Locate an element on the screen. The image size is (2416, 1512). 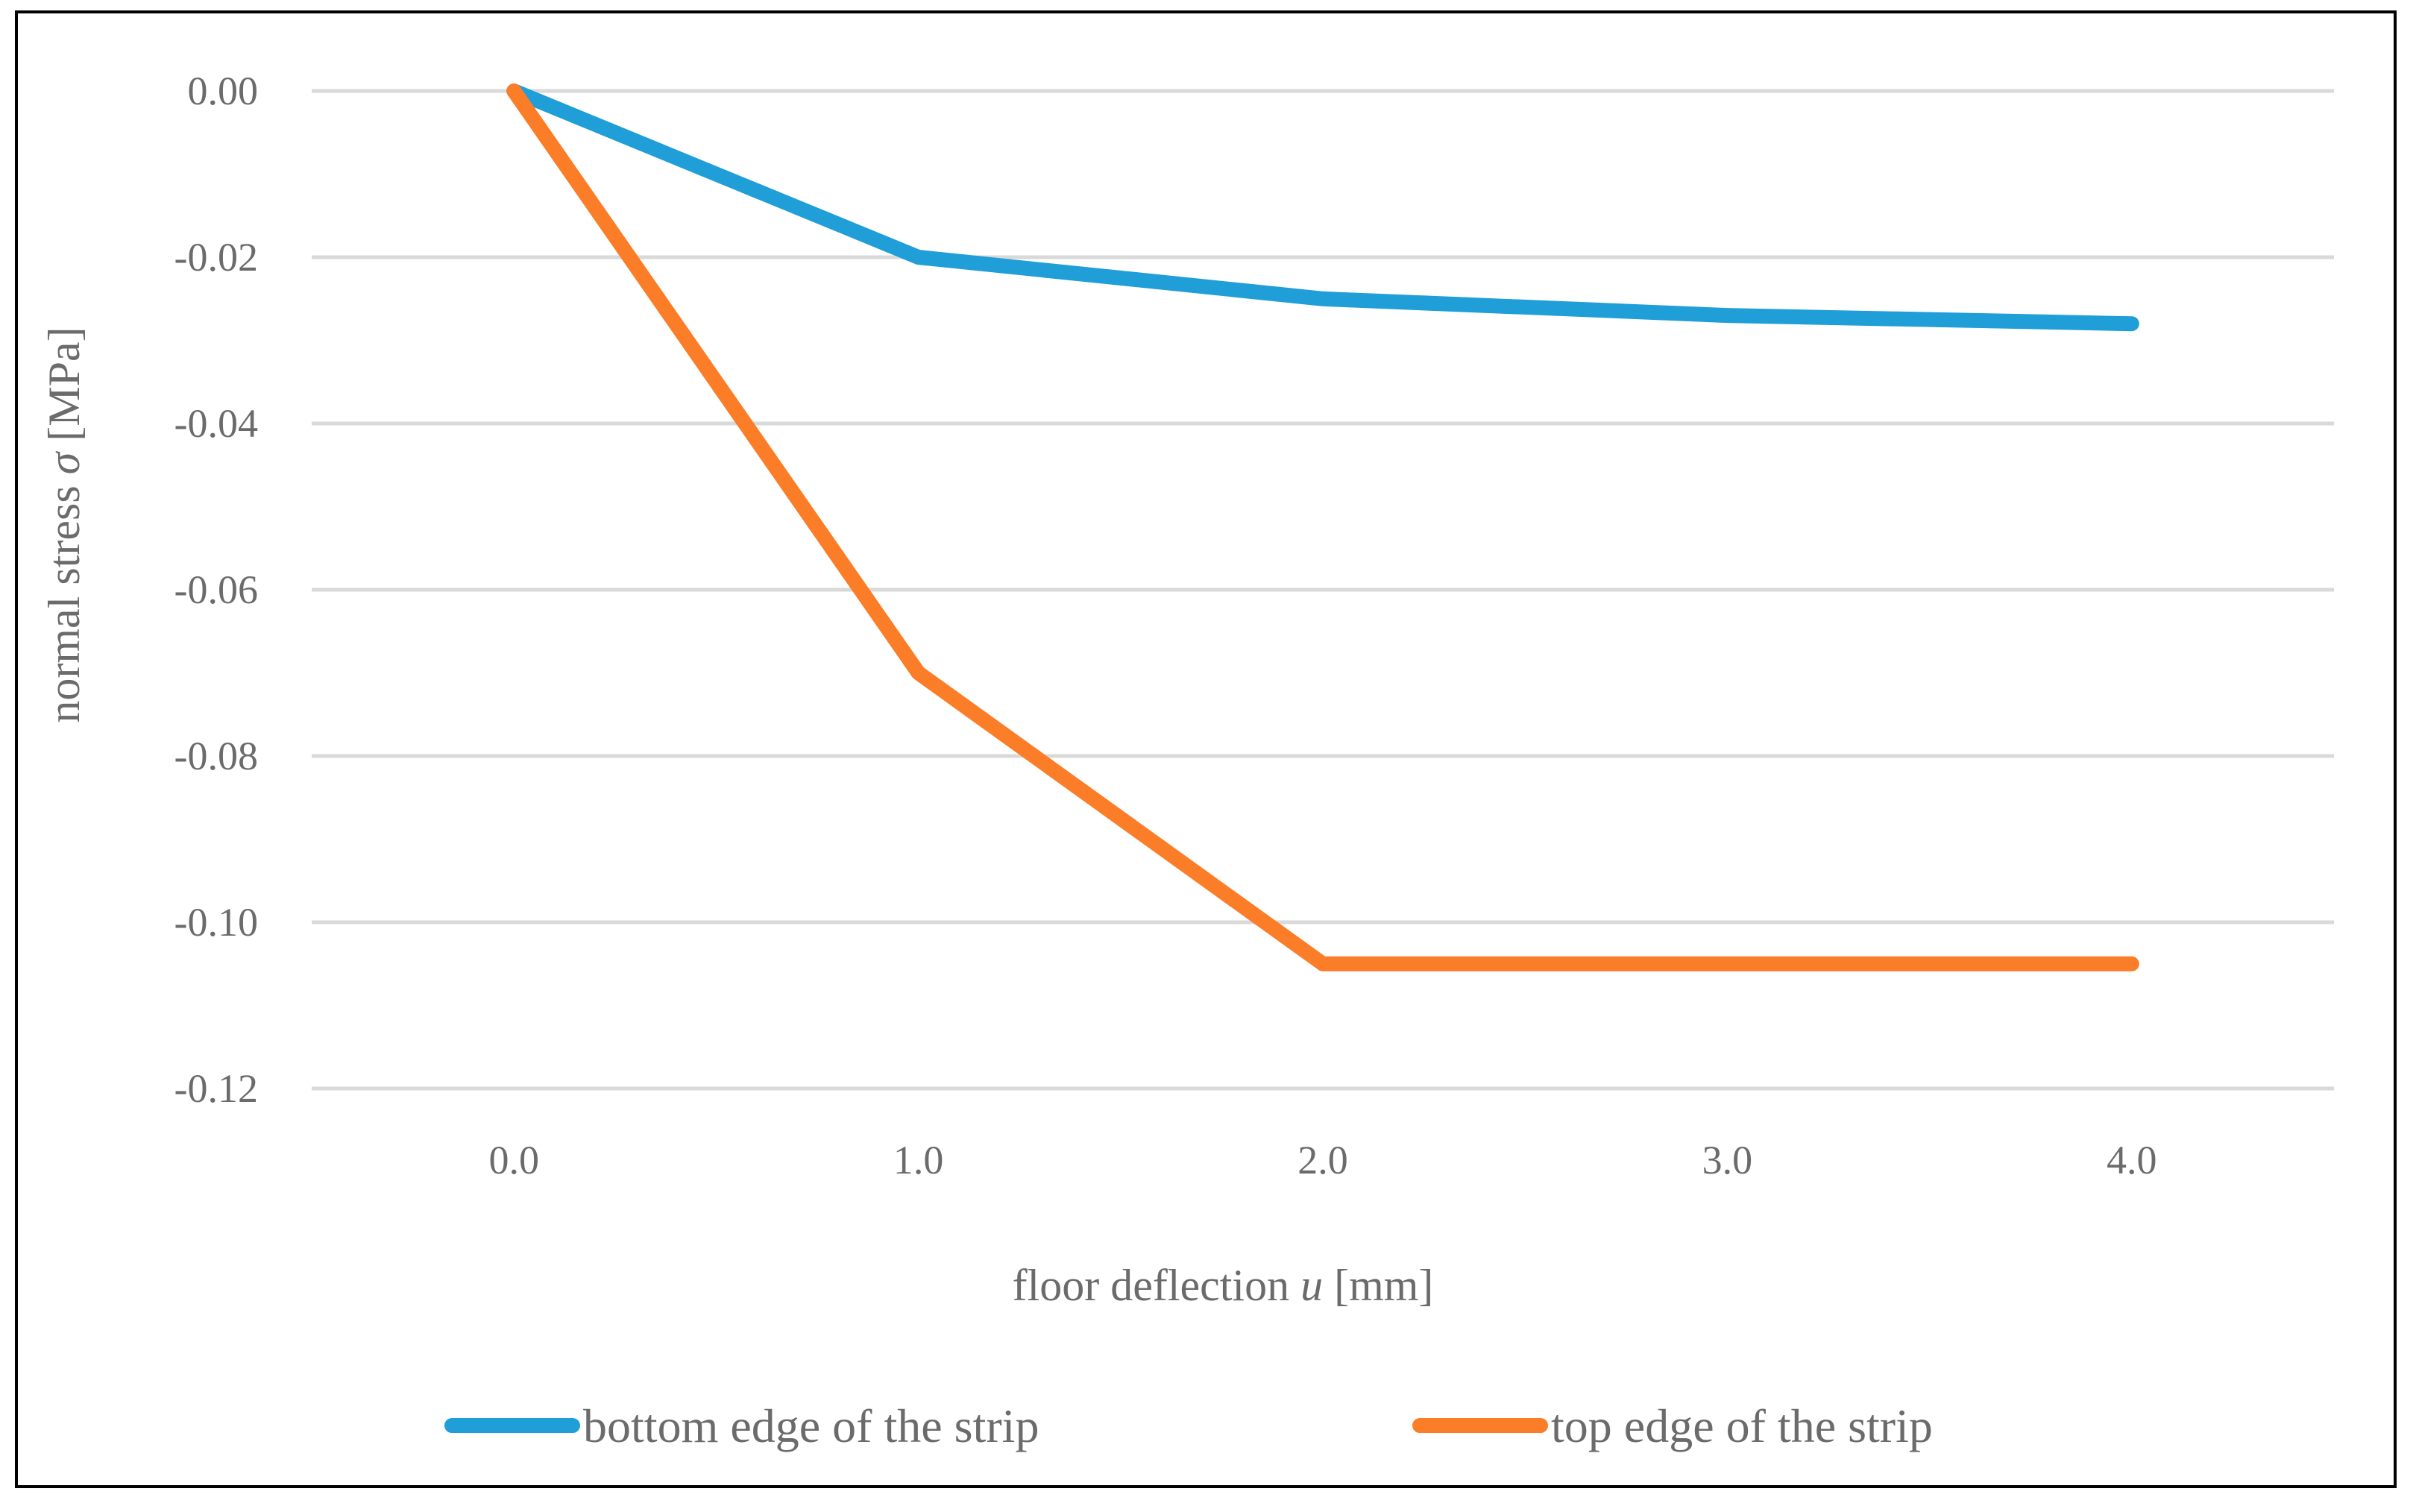
x-axis-title: floor deflection u [mm] is located at coordinates (1224, 1285).